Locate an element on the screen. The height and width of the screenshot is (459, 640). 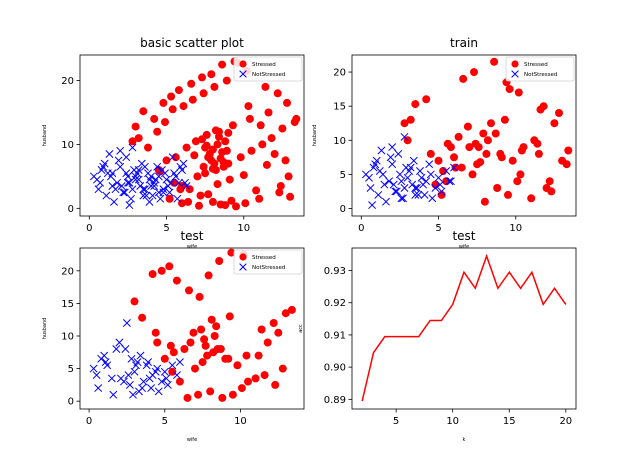
x-tick-label: 15 is located at coordinates (509, 421).